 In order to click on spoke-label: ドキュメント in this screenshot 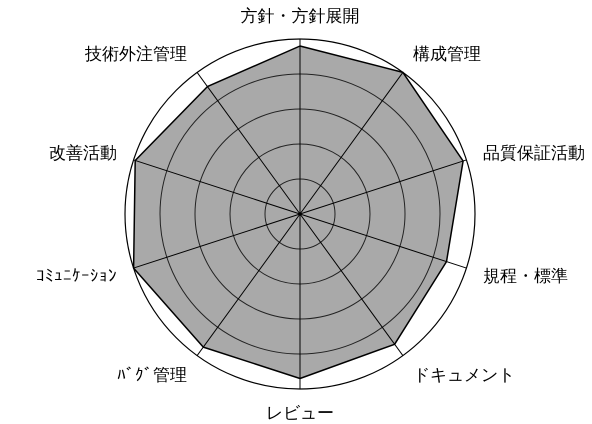, I will do `click(464, 376)`.